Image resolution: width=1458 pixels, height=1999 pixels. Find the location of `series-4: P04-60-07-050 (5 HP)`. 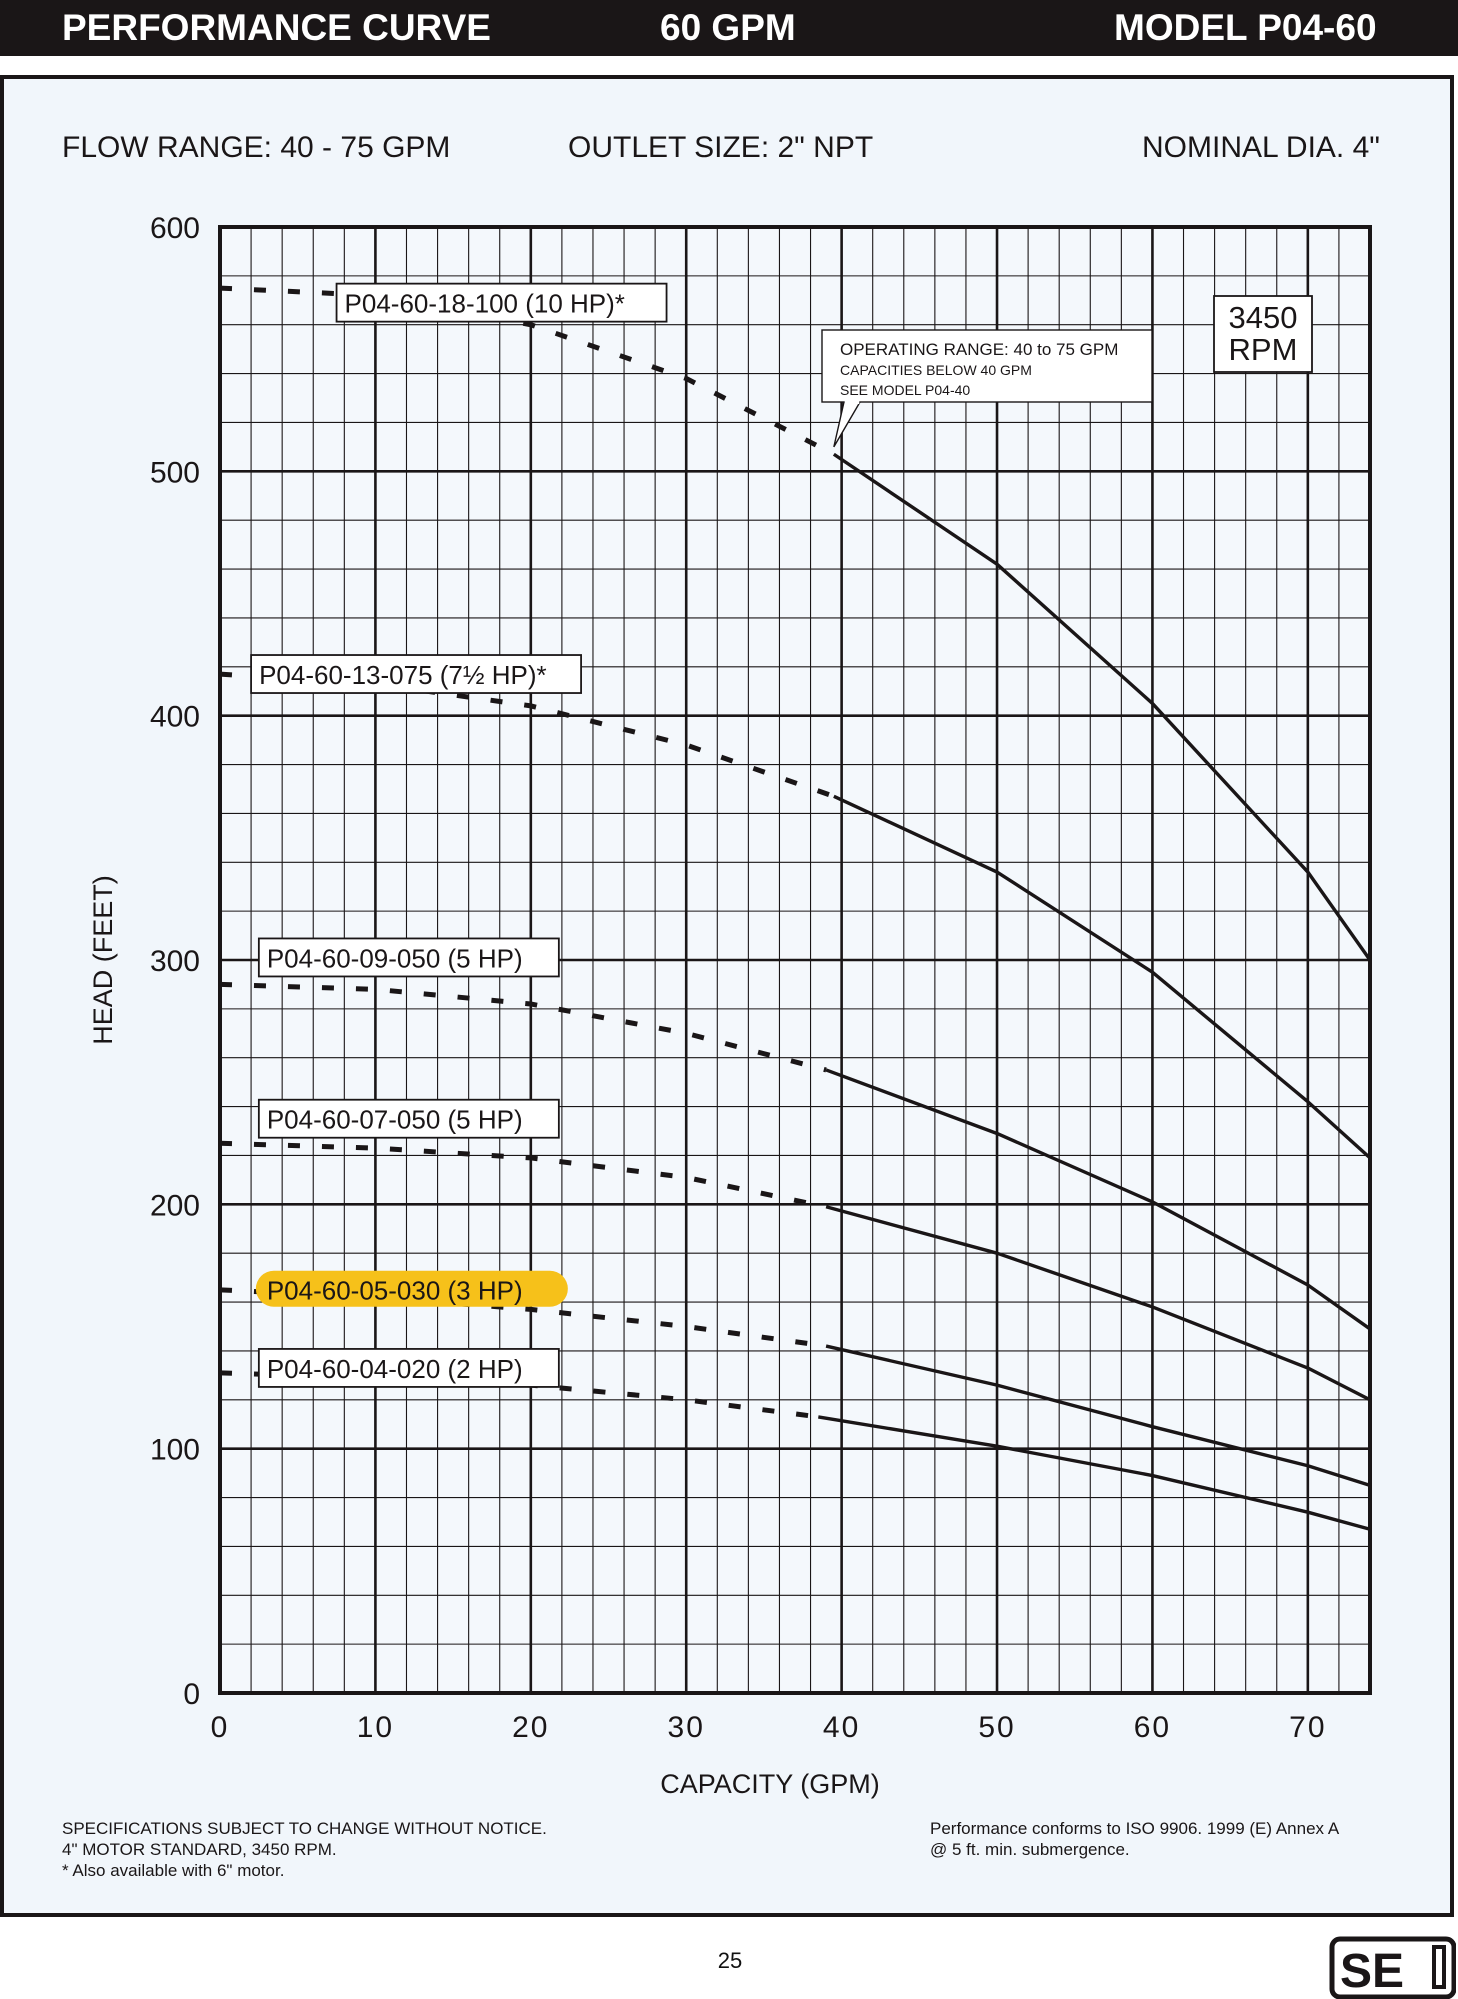

series-4: P04-60-07-050 (5 HP) is located at coordinates (795, 1250).